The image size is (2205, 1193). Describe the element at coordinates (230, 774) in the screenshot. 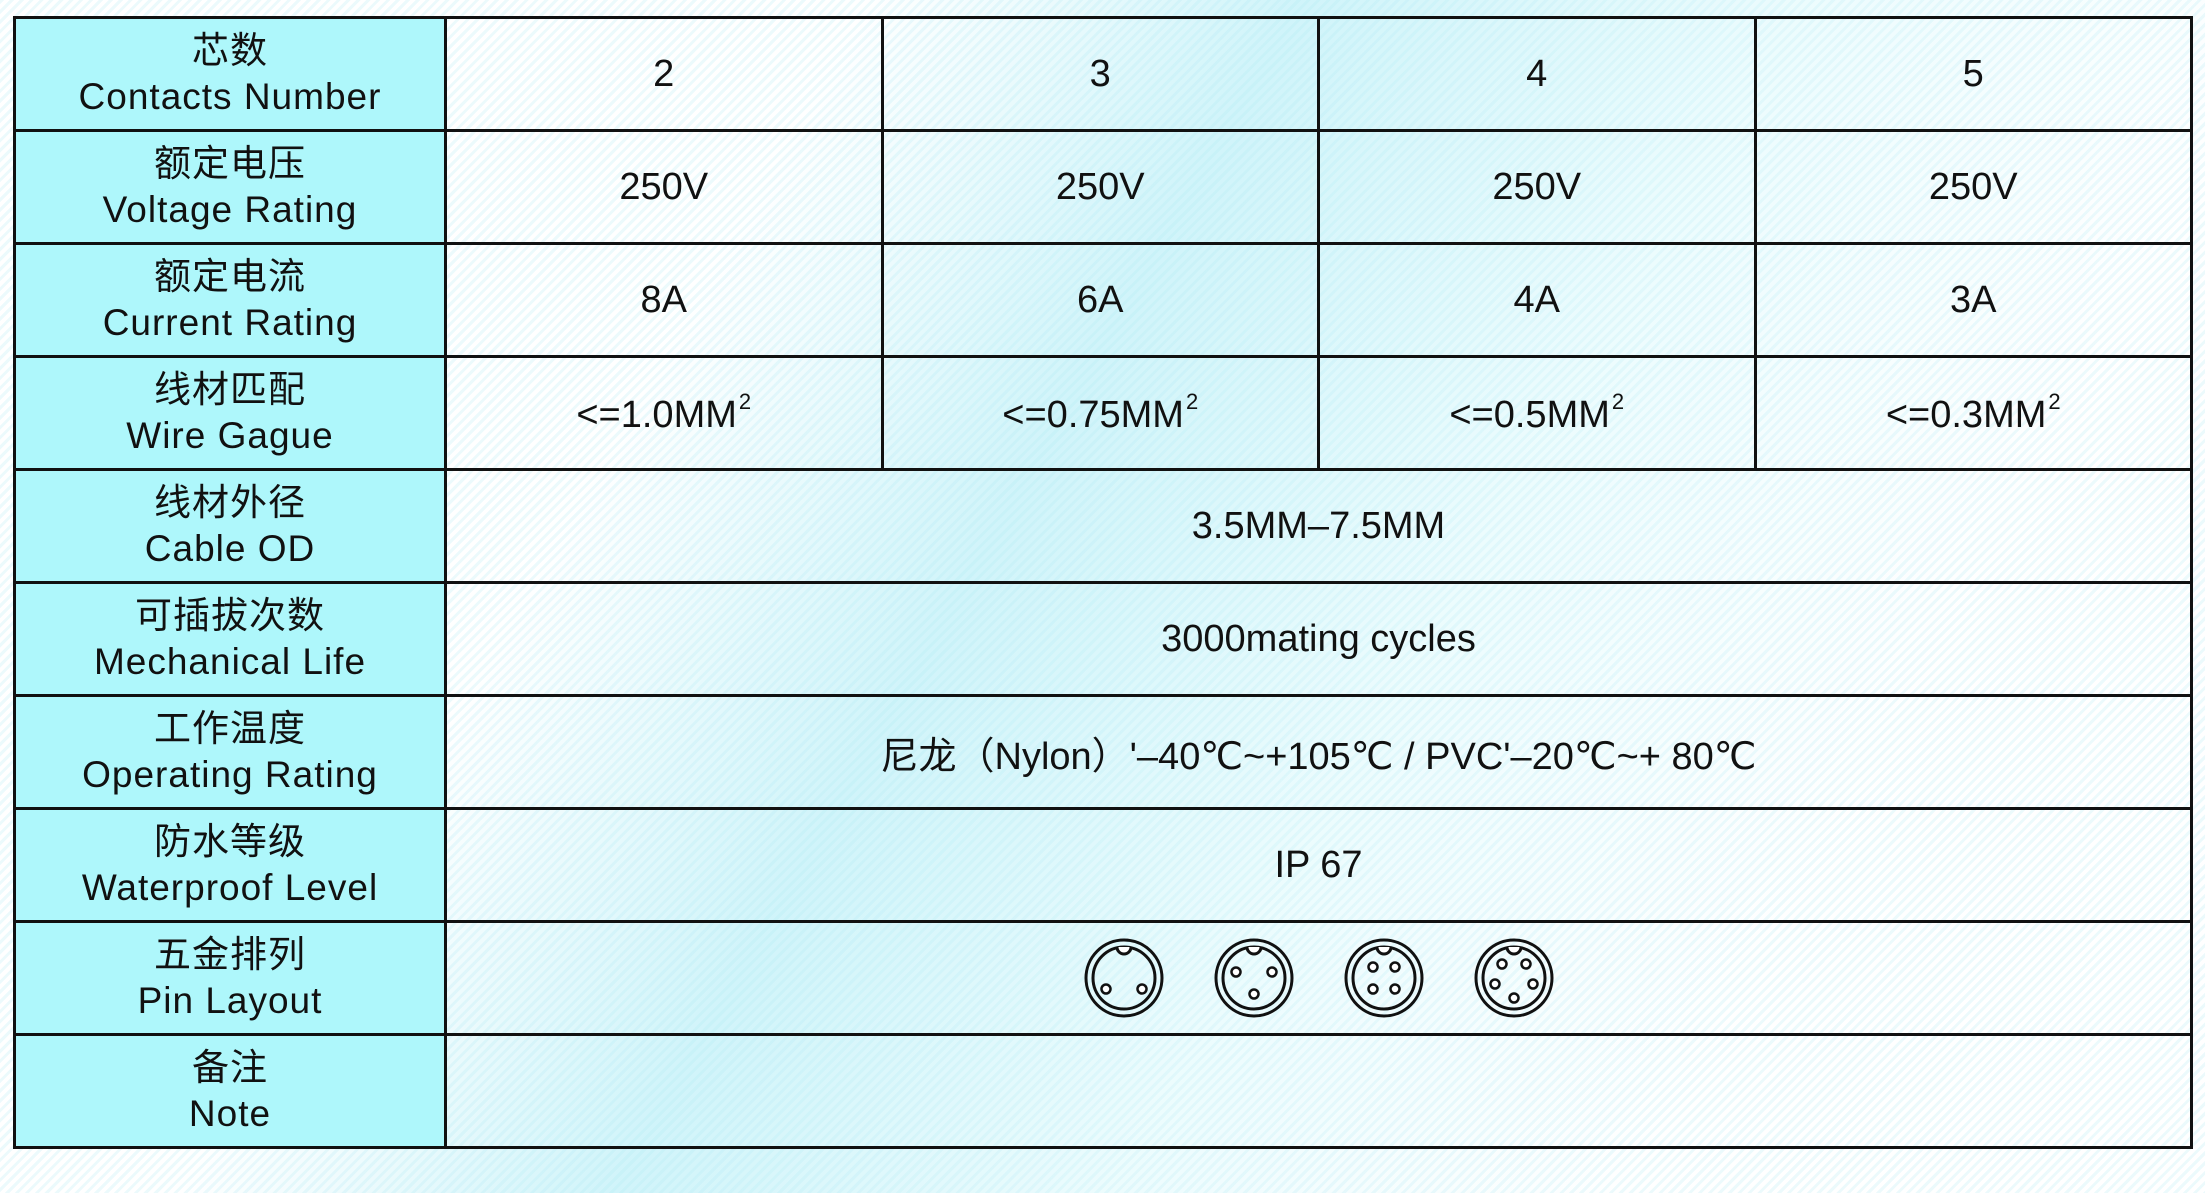

I see `label-english: Operating Rating` at that location.